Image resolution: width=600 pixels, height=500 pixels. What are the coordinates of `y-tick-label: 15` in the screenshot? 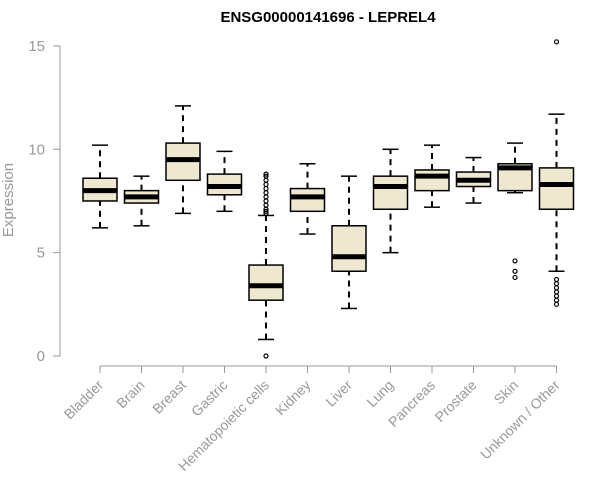 It's located at (36, 46).